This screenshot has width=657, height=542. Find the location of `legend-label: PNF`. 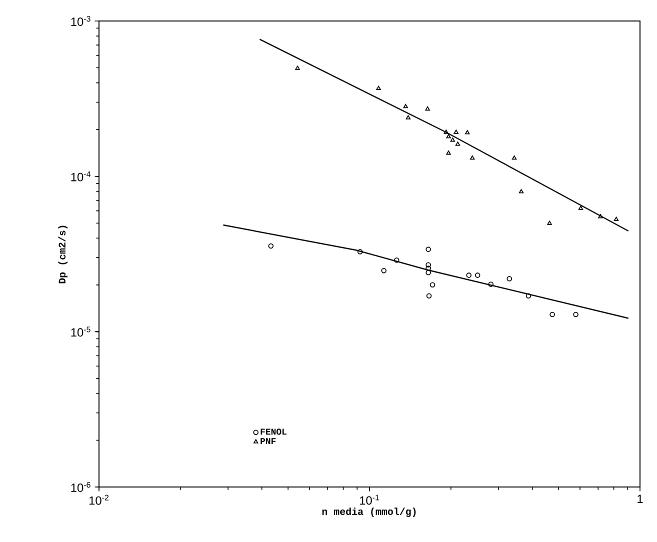

legend-label: PNF is located at coordinates (268, 441).